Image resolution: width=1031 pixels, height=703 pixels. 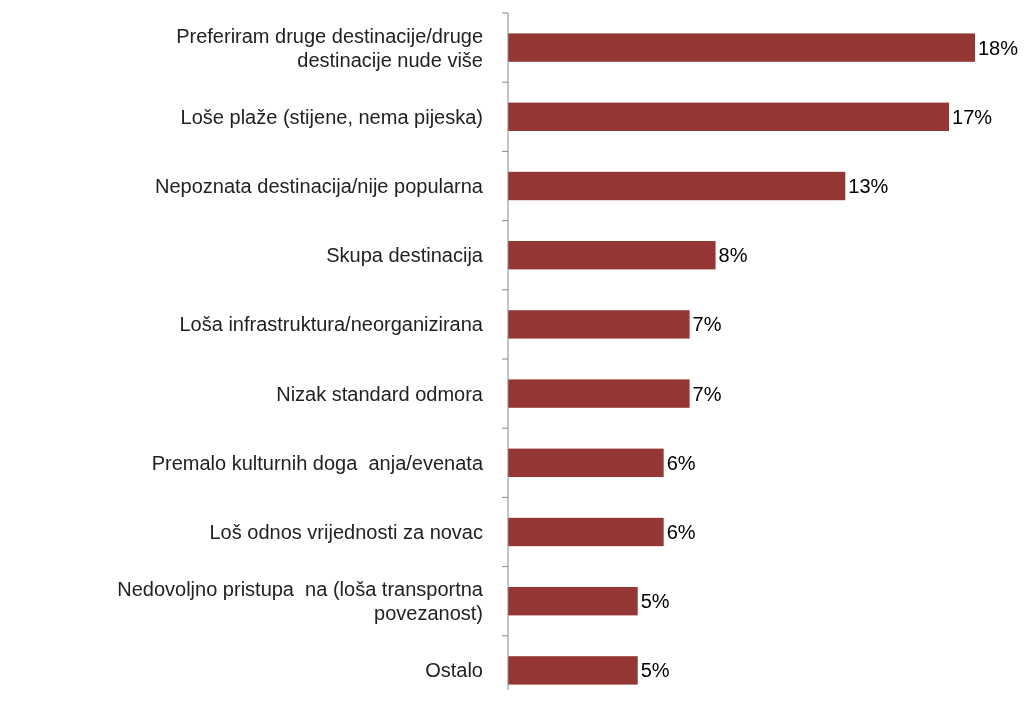 What do you see at coordinates (454, 670) in the screenshot?
I see `y-tick-label: Ostalo` at bounding box center [454, 670].